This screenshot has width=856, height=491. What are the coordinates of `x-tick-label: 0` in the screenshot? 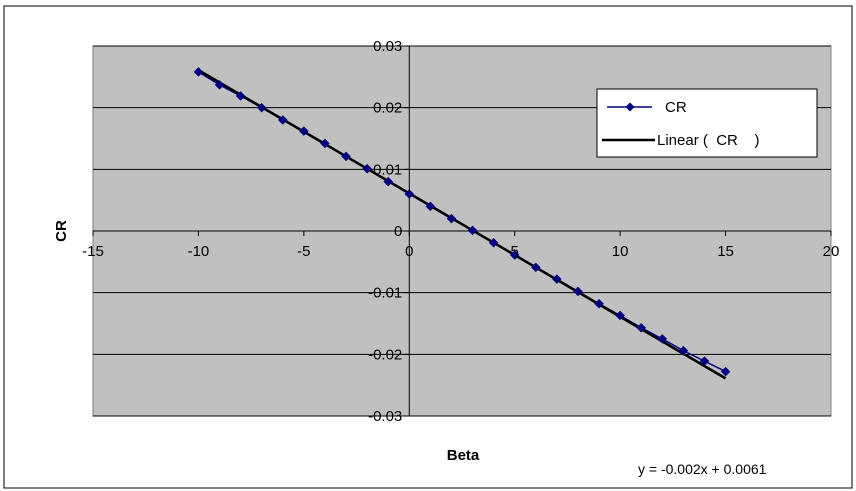 It's located at (409, 251).